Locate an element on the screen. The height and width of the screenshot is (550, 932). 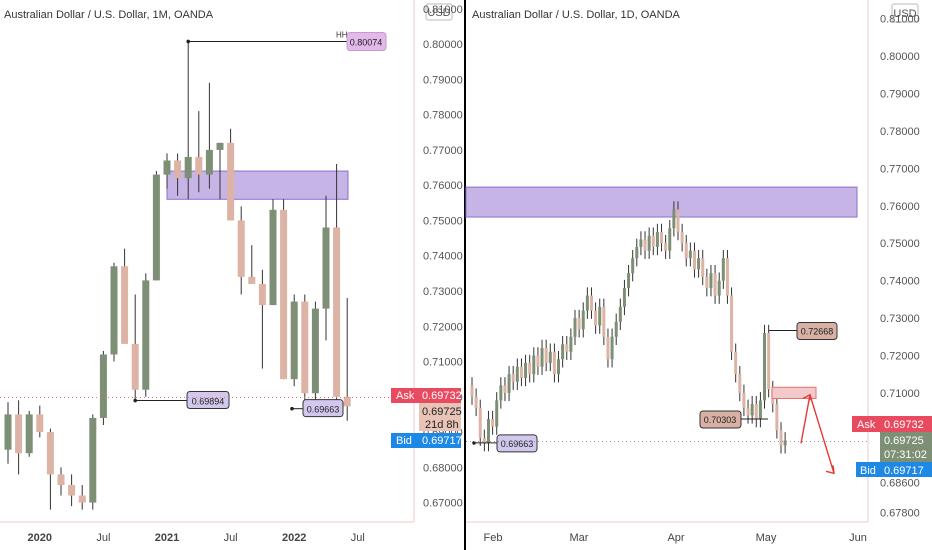
time-axis-left: 2020 Jul 2021 Jul 2022 Jul is located at coordinates (207, 532).